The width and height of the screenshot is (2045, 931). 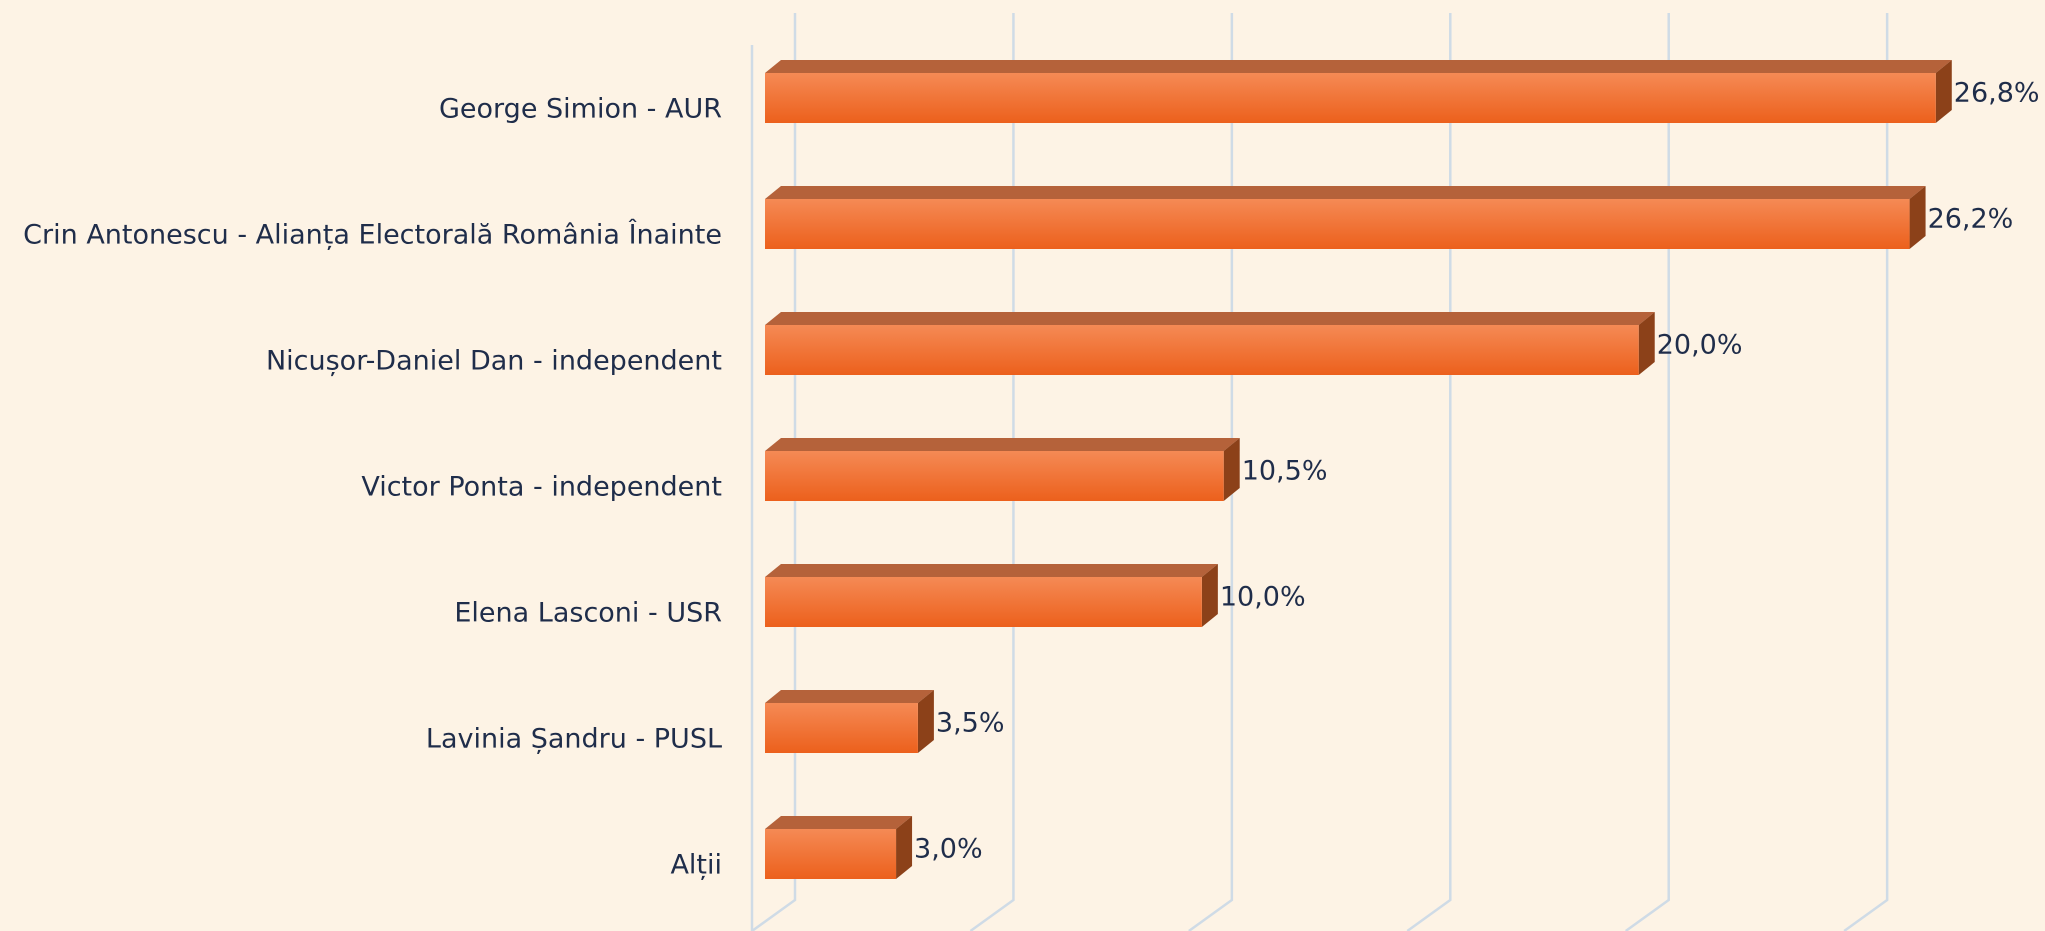 What do you see at coordinates (1263, 597) in the screenshot?
I see `value-label: 10,0%` at bounding box center [1263, 597].